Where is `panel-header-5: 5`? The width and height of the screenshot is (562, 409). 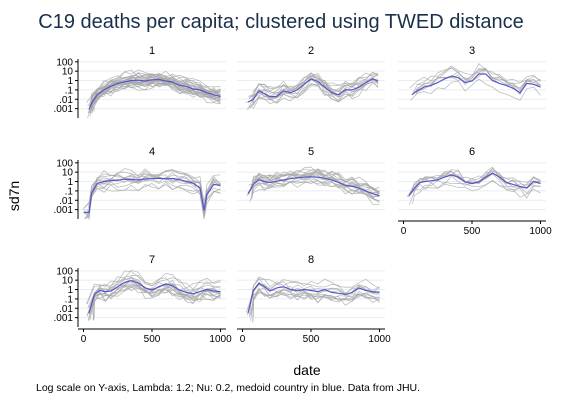 panel-header-5: 5 is located at coordinates (311, 152).